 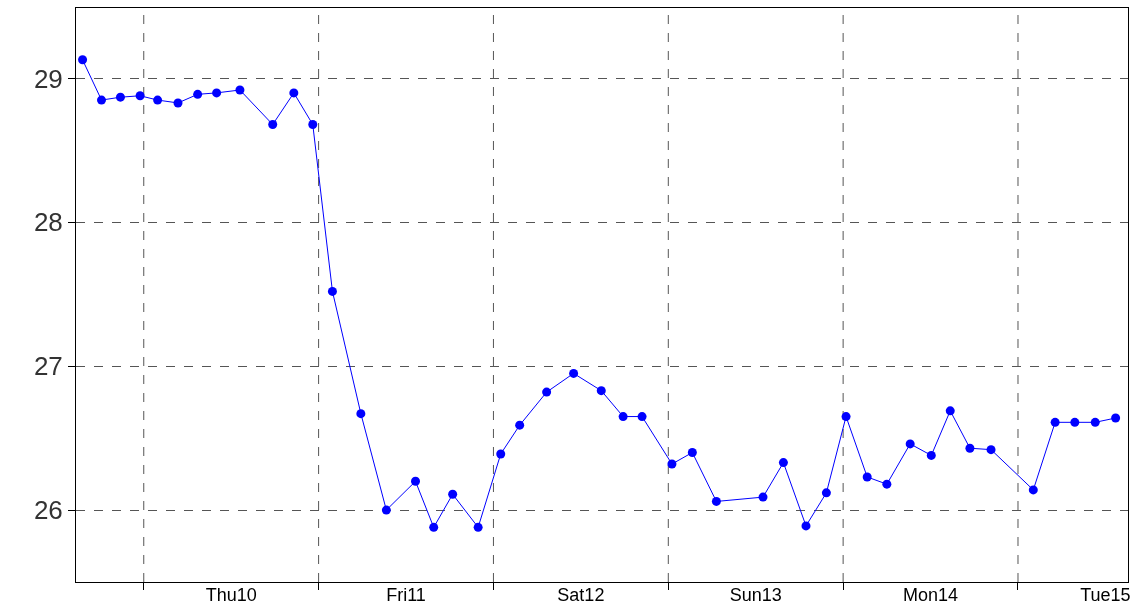 I want to click on y-tick-label: 27, so click(x=48, y=366).